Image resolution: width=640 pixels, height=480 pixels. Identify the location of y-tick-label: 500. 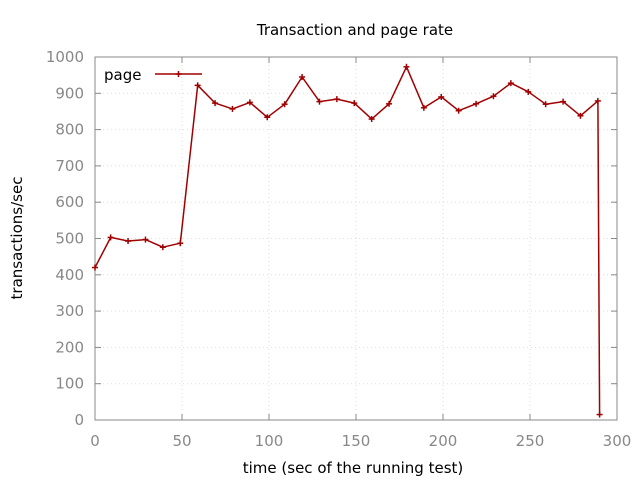
(69, 239).